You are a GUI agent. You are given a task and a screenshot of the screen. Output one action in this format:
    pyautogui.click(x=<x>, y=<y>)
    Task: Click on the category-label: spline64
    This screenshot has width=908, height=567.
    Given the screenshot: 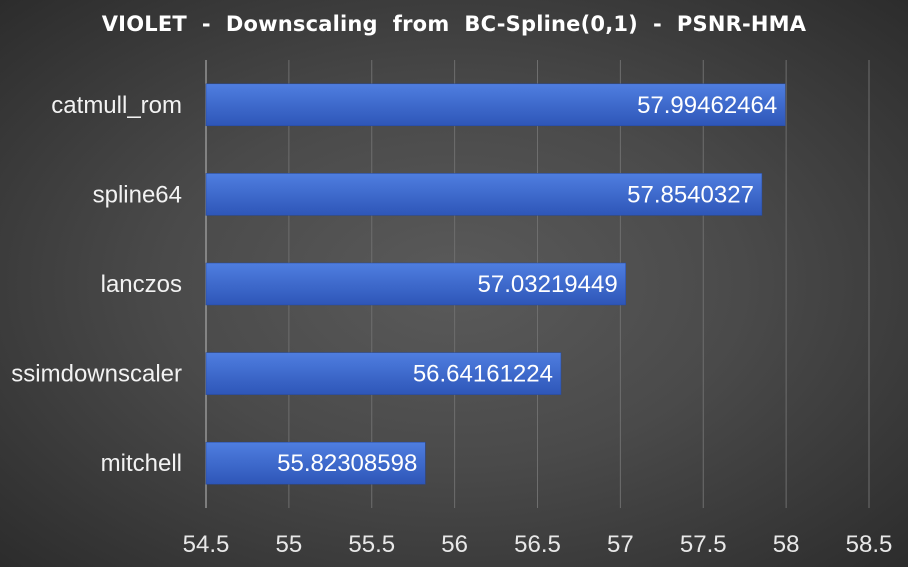 What is the action you would take?
    pyautogui.click(x=137, y=194)
    